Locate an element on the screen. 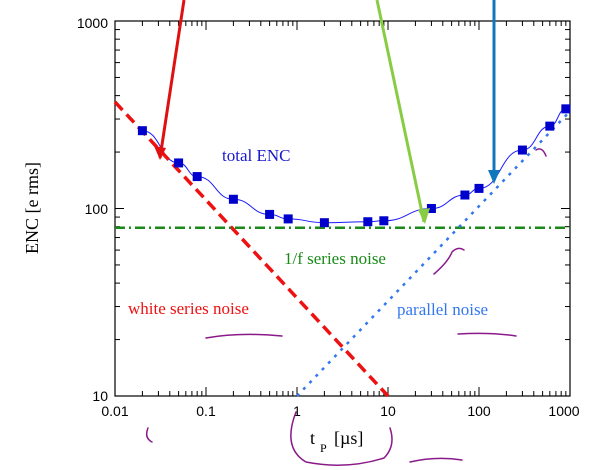 The image size is (599, 470). blue-arrowhead is located at coordinates (494, 177).